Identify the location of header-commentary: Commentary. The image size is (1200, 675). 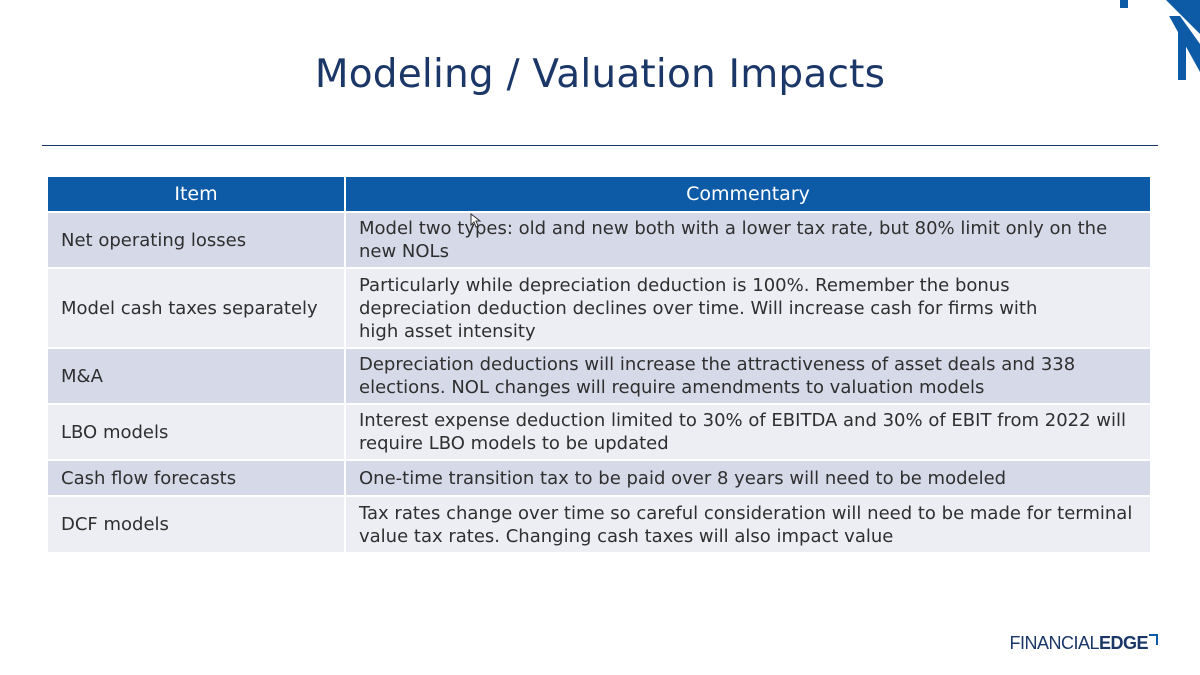
(747, 194).